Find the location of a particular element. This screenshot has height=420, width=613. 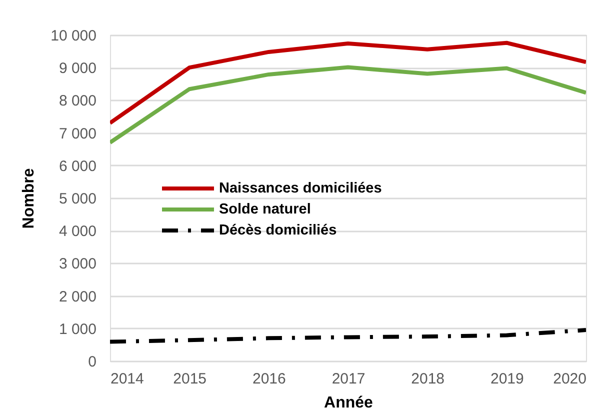

x-tick-label: 2020 is located at coordinates (569, 379).